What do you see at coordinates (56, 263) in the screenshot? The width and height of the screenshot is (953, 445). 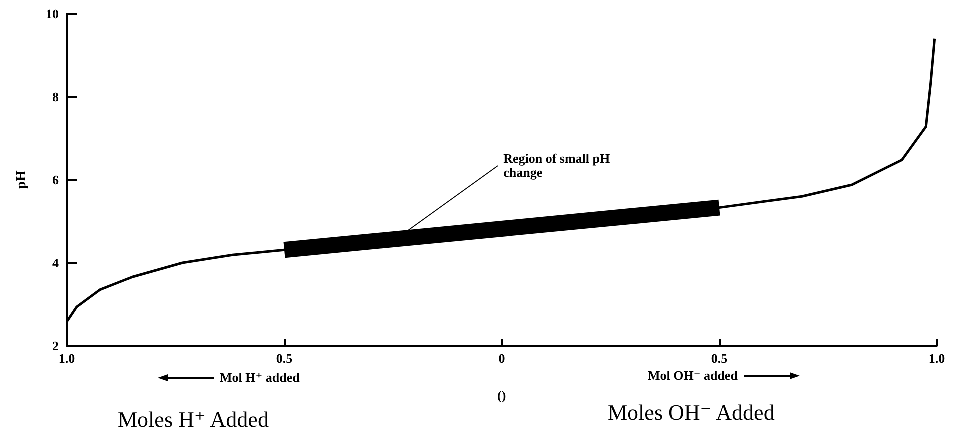 I see `y-tick-label: 4` at bounding box center [56, 263].